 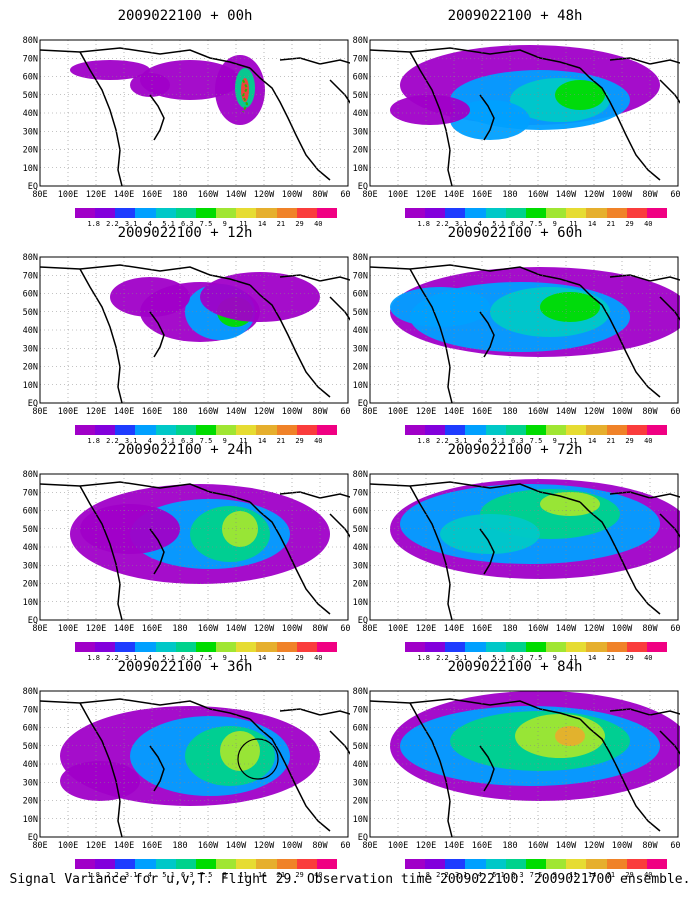 What do you see at coordinates (281, 441) in the screenshot?
I see `colorbar-label: 21` at bounding box center [281, 441].